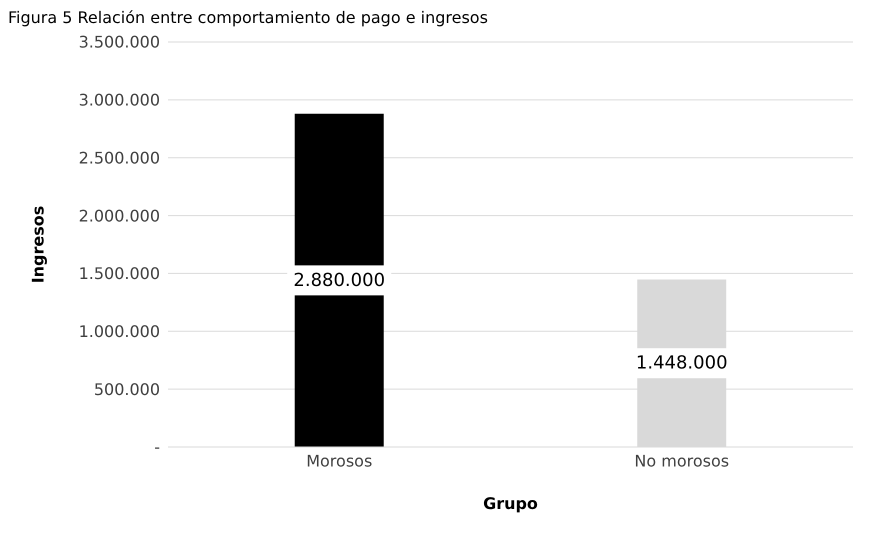 Image resolution: width=881 pixels, height=535 pixels. What do you see at coordinates (339, 460) in the screenshot?
I see `x-tick-label: Morosos` at bounding box center [339, 460].